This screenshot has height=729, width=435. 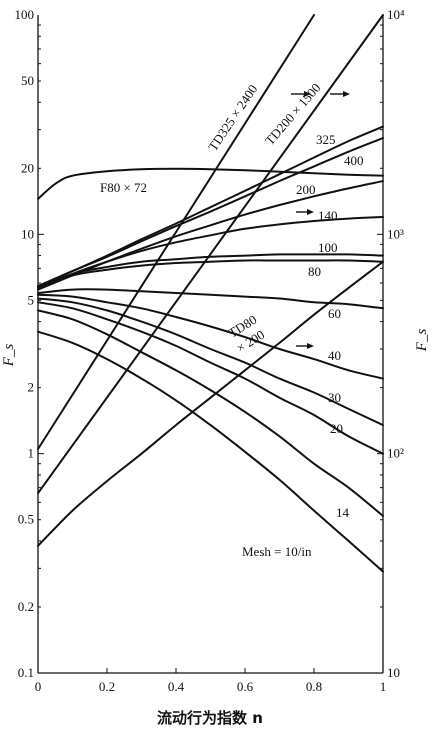 I want to click on right-y-tick-label: 10², so click(x=395, y=453).